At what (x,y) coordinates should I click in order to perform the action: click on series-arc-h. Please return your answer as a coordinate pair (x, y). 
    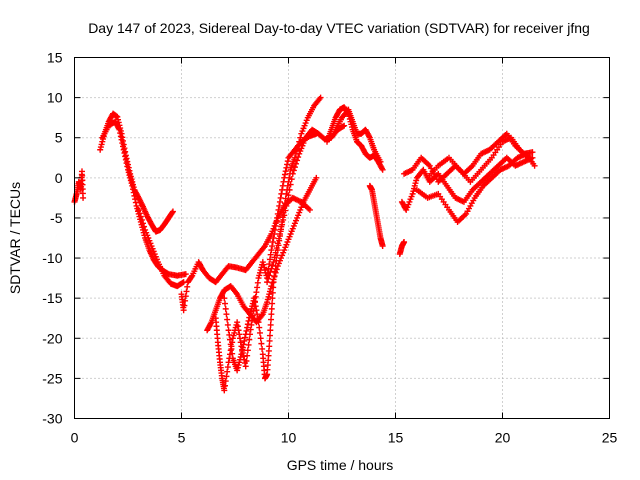
    Looking at the image, I should click on (272, 238).